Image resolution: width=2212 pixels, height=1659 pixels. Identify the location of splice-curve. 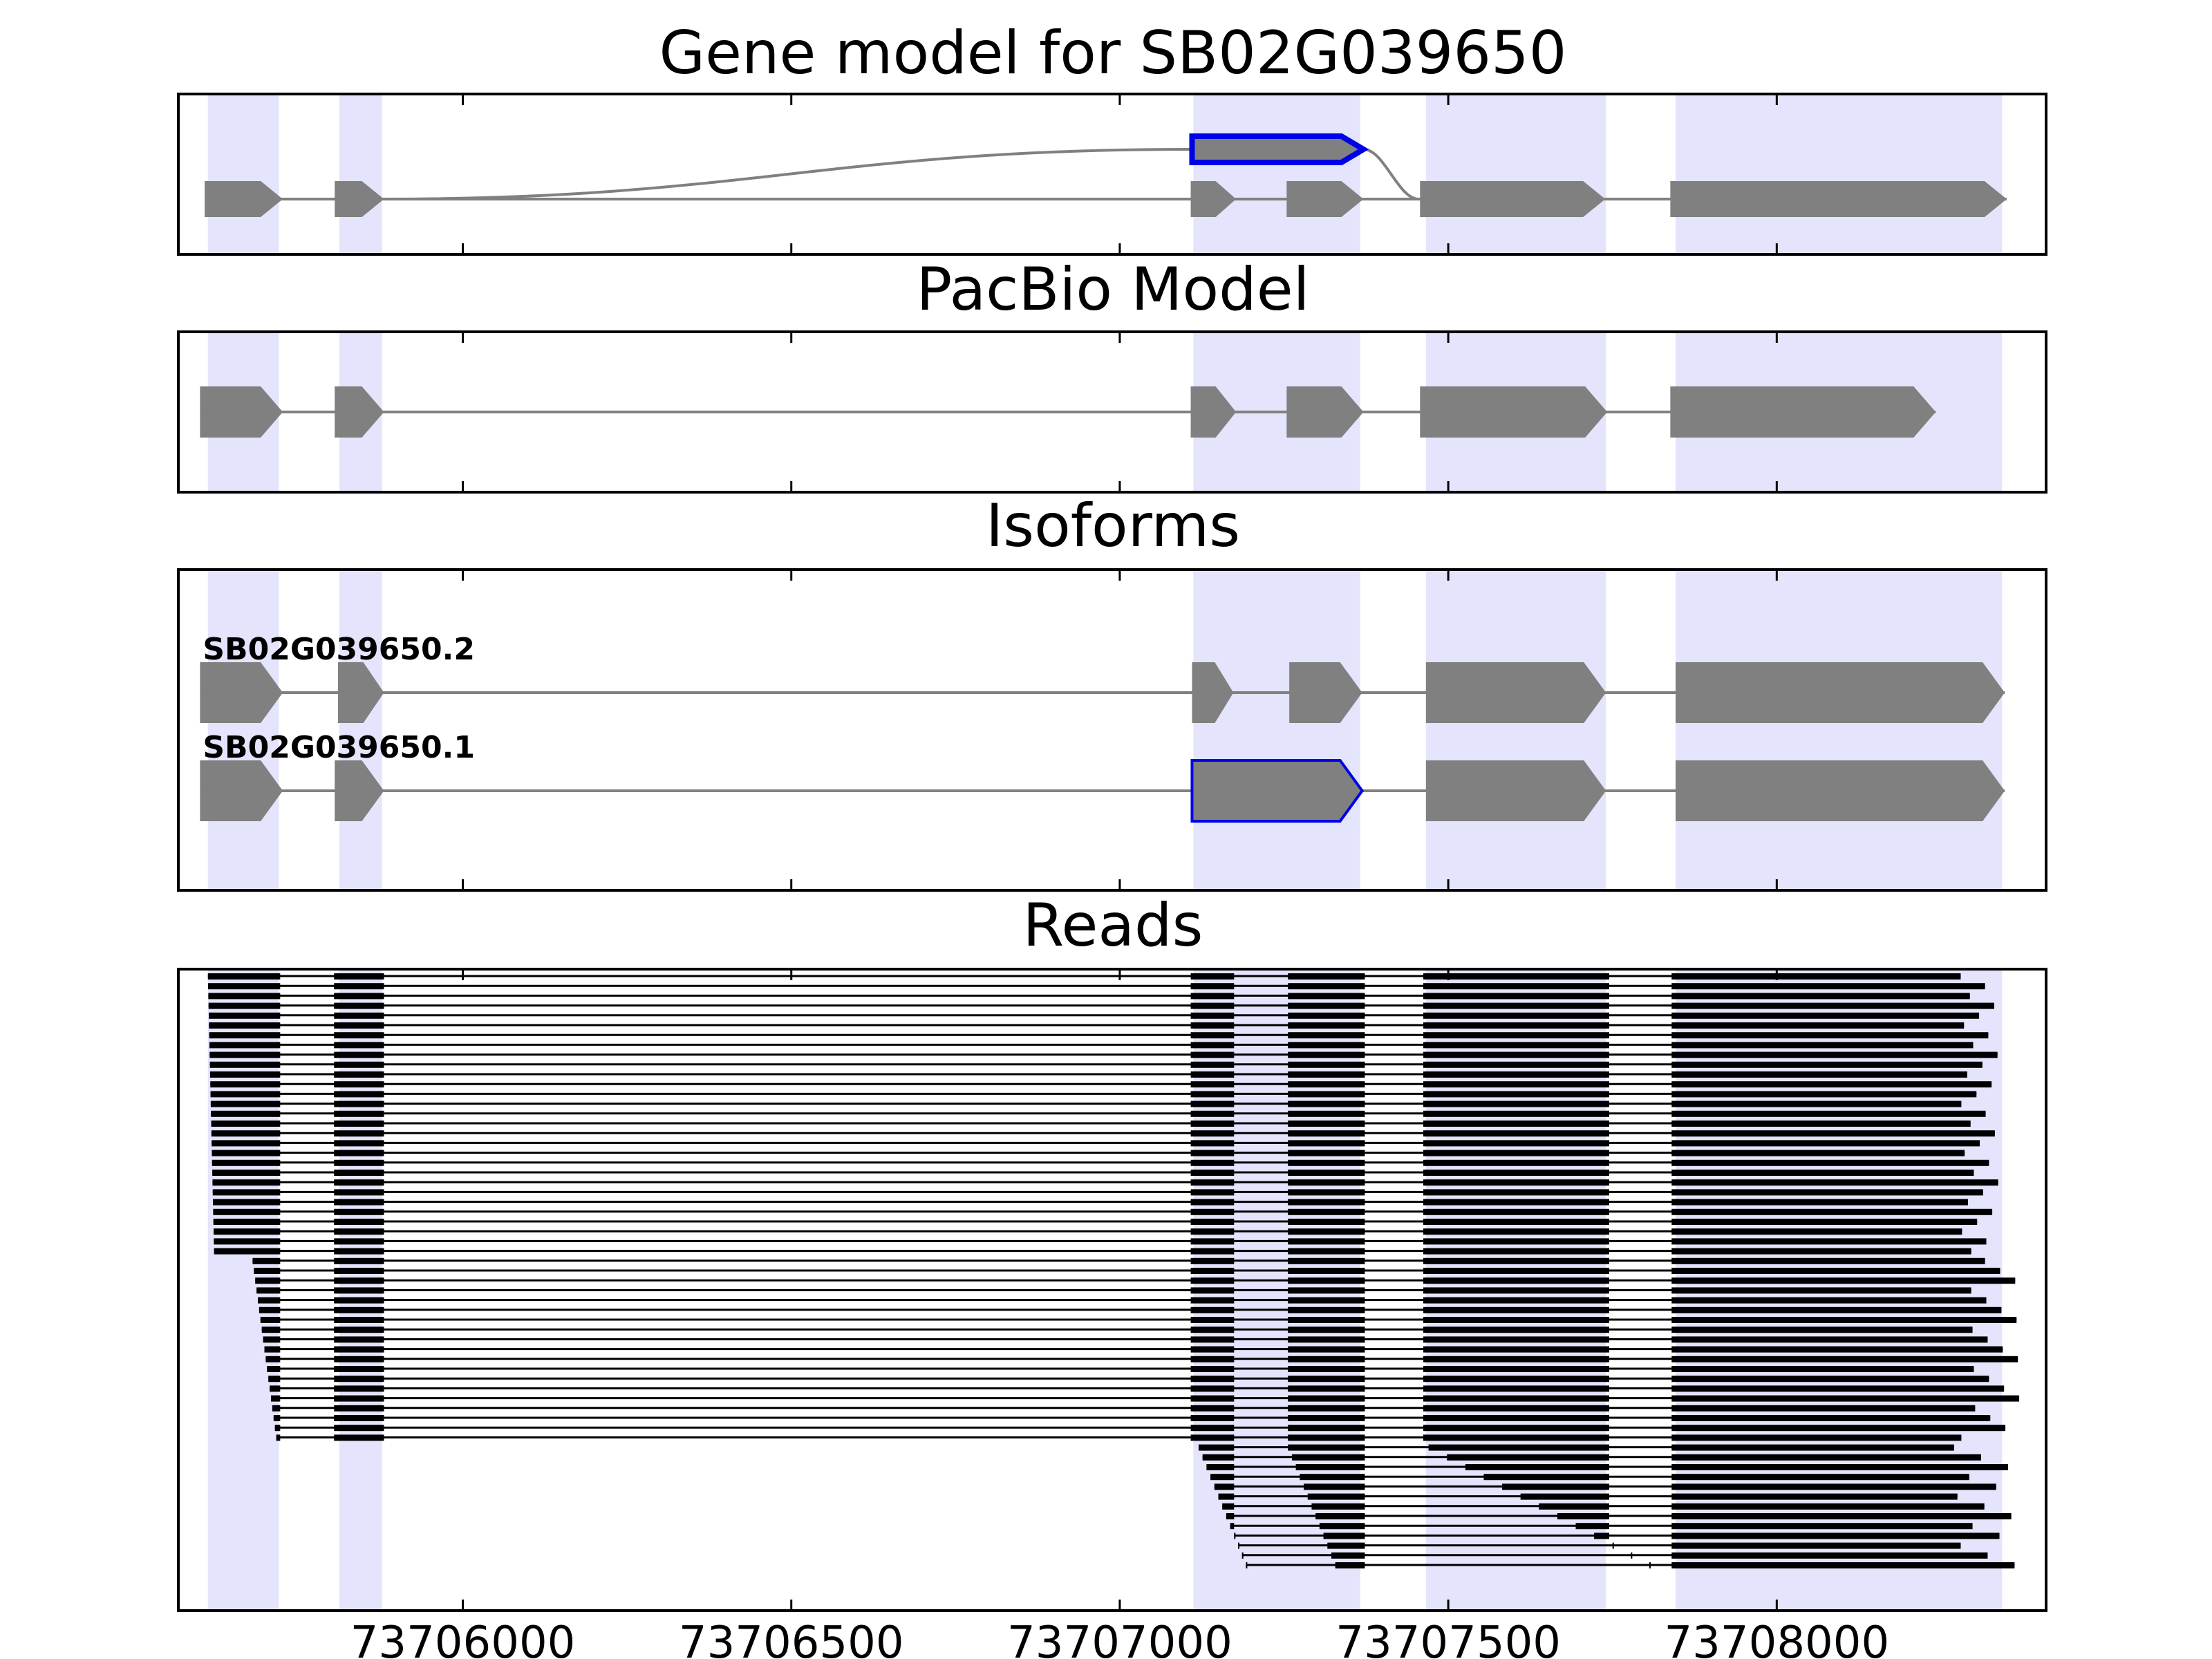
(1391, 174).